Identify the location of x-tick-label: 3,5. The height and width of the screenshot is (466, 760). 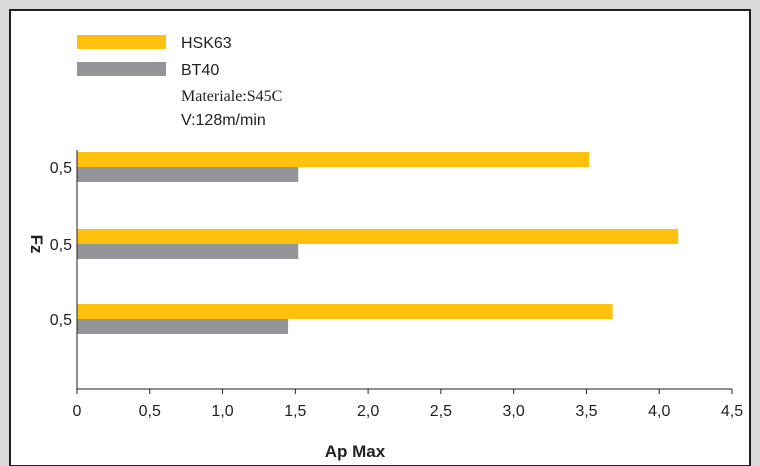
(586, 411).